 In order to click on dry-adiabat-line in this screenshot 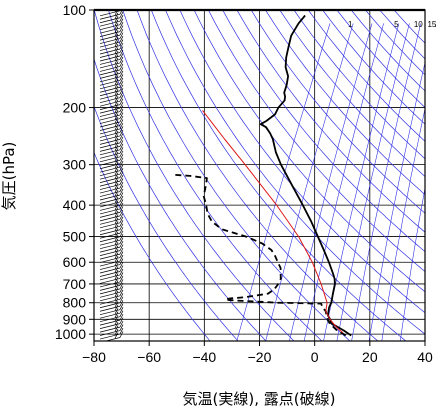, I will do `click(359, 85)`.